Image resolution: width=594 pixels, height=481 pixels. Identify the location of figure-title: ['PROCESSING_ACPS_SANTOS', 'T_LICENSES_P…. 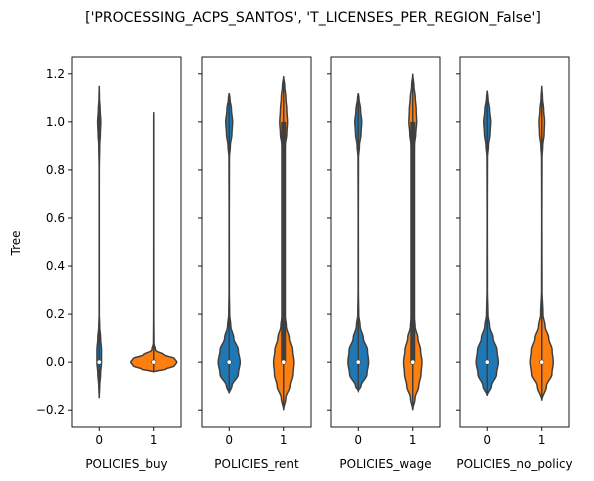
(313, 18).